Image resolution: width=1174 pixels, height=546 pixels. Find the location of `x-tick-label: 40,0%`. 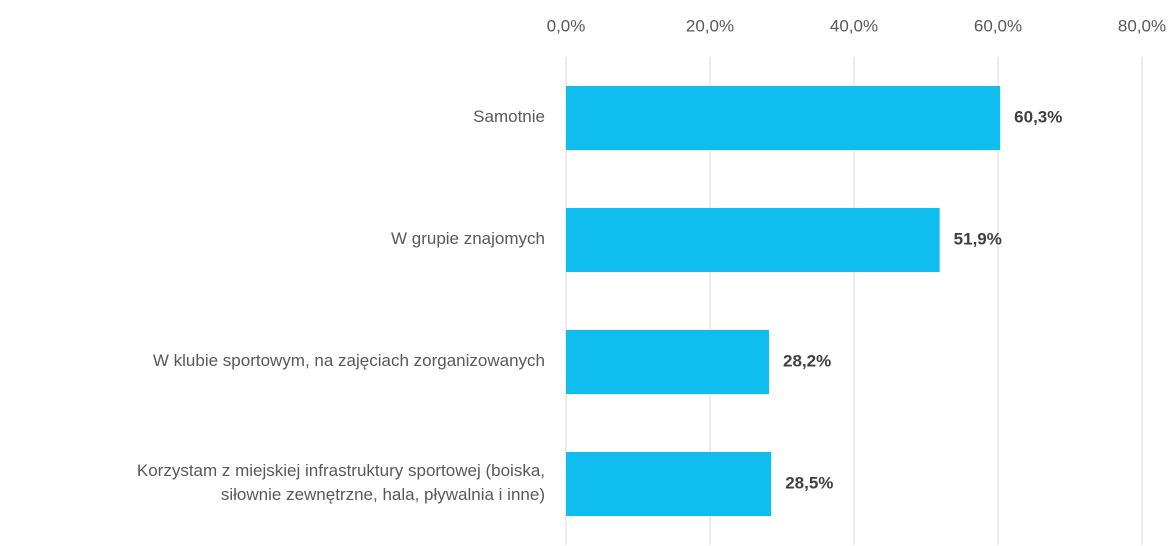

x-tick-label: 40,0% is located at coordinates (854, 25).